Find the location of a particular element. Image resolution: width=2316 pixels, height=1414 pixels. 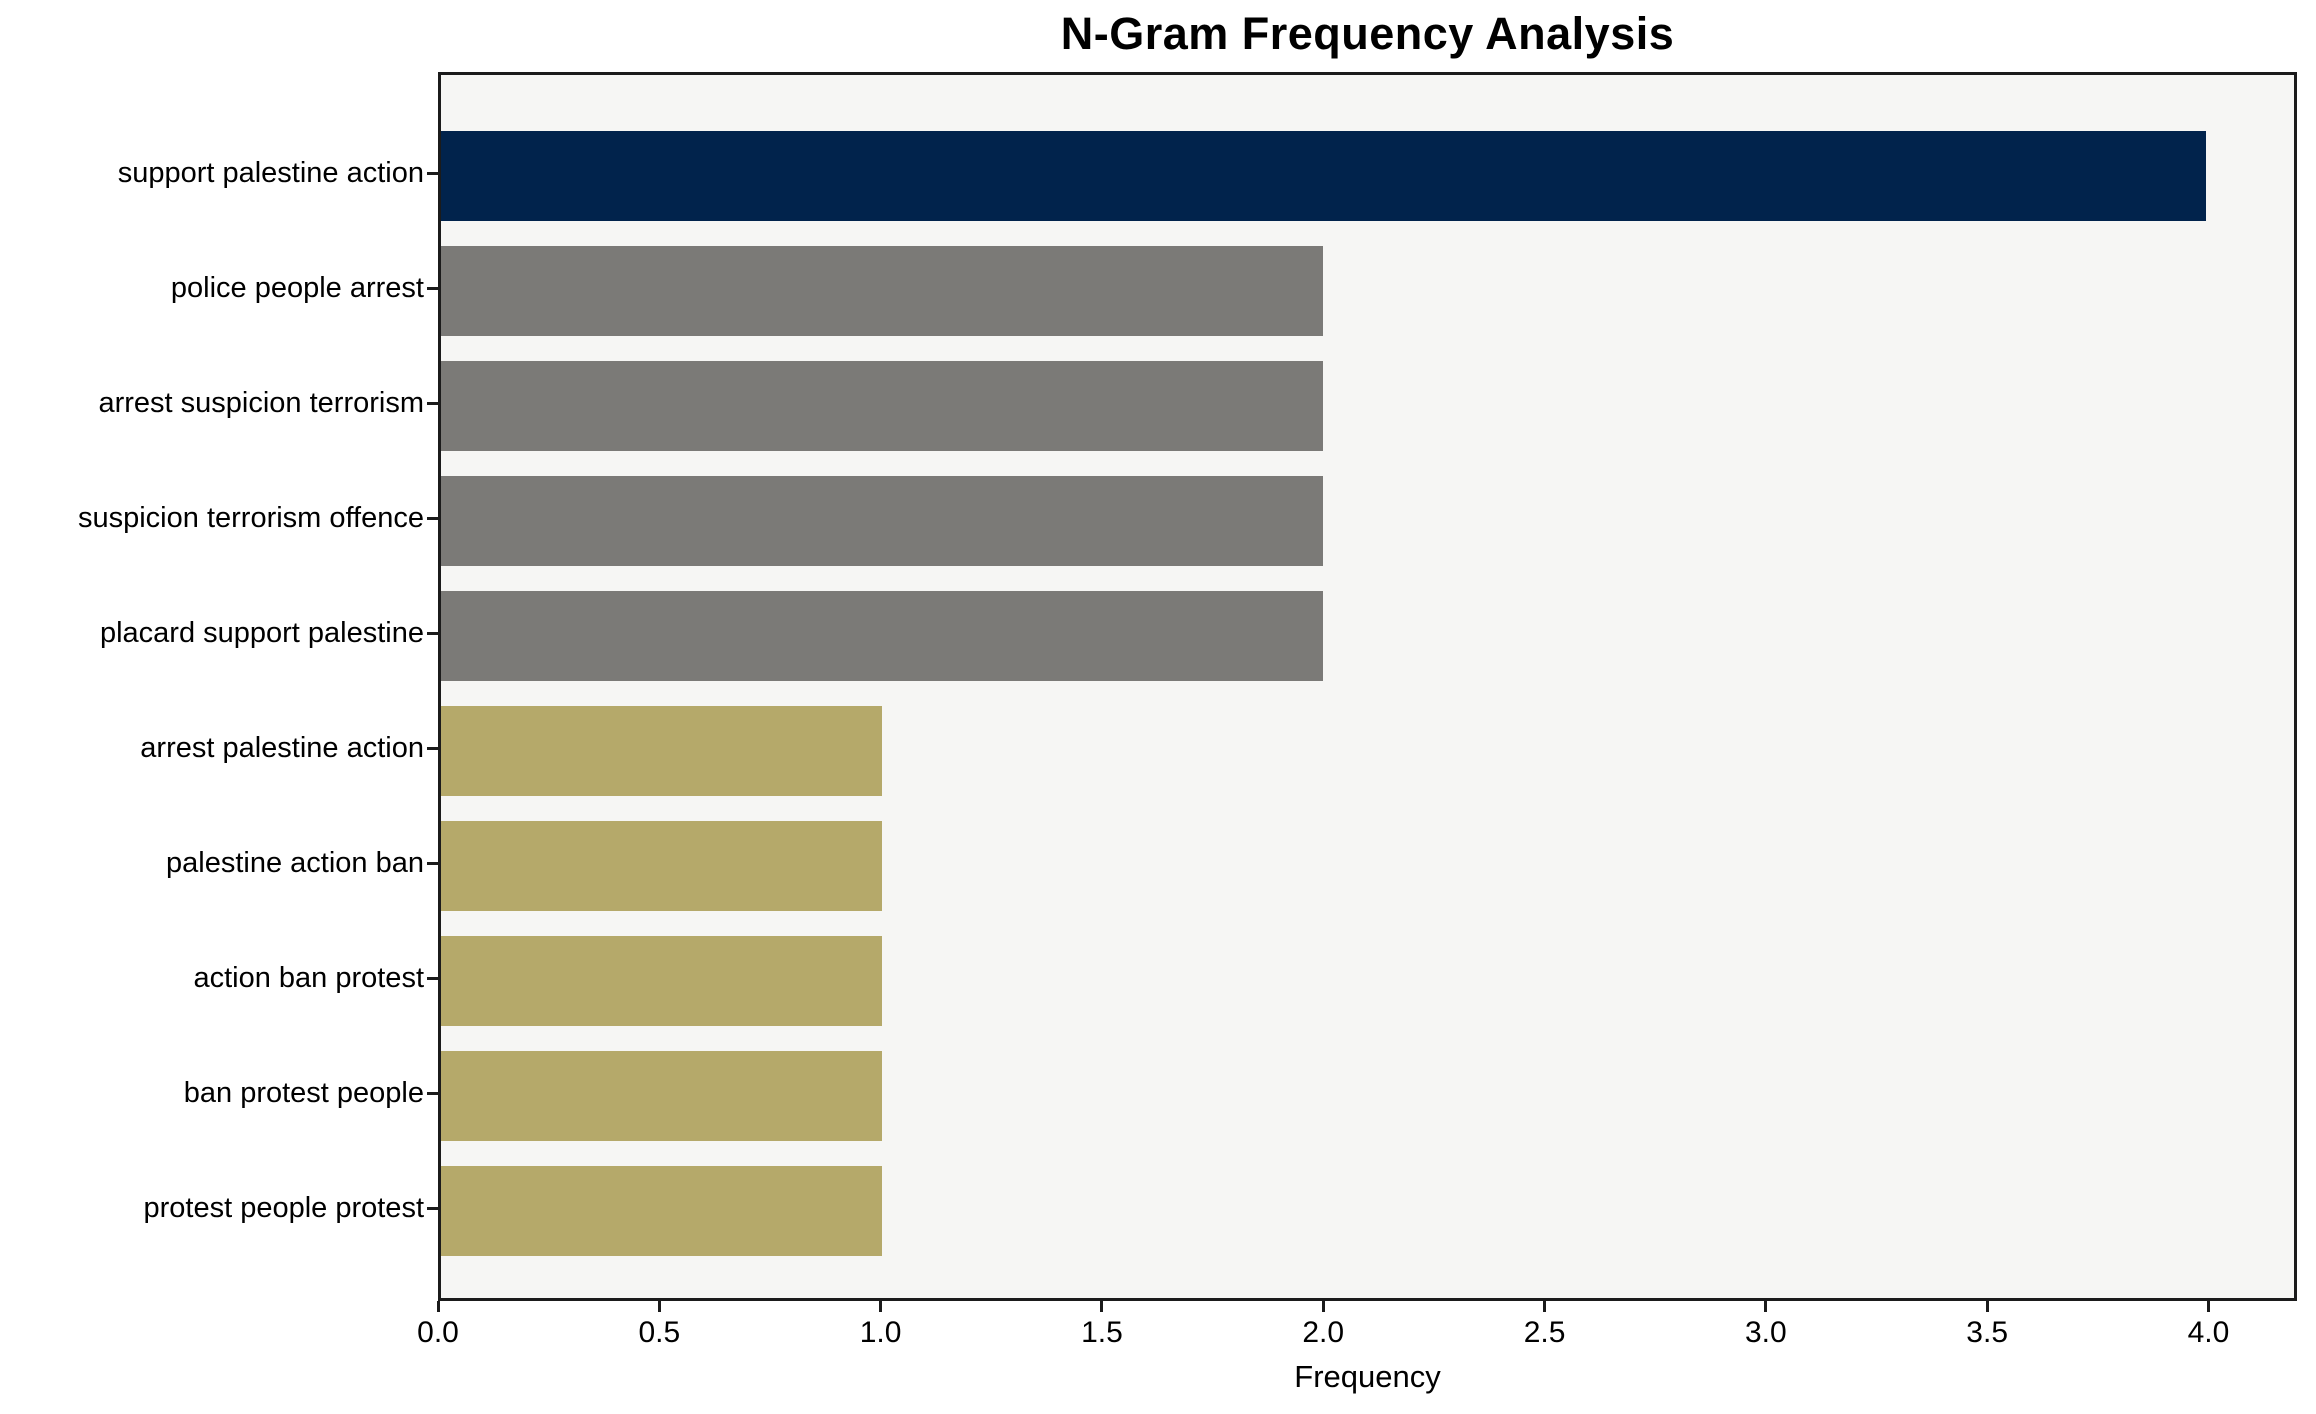

x-axis-label: Frequency is located at coordinates (1367, 1376).